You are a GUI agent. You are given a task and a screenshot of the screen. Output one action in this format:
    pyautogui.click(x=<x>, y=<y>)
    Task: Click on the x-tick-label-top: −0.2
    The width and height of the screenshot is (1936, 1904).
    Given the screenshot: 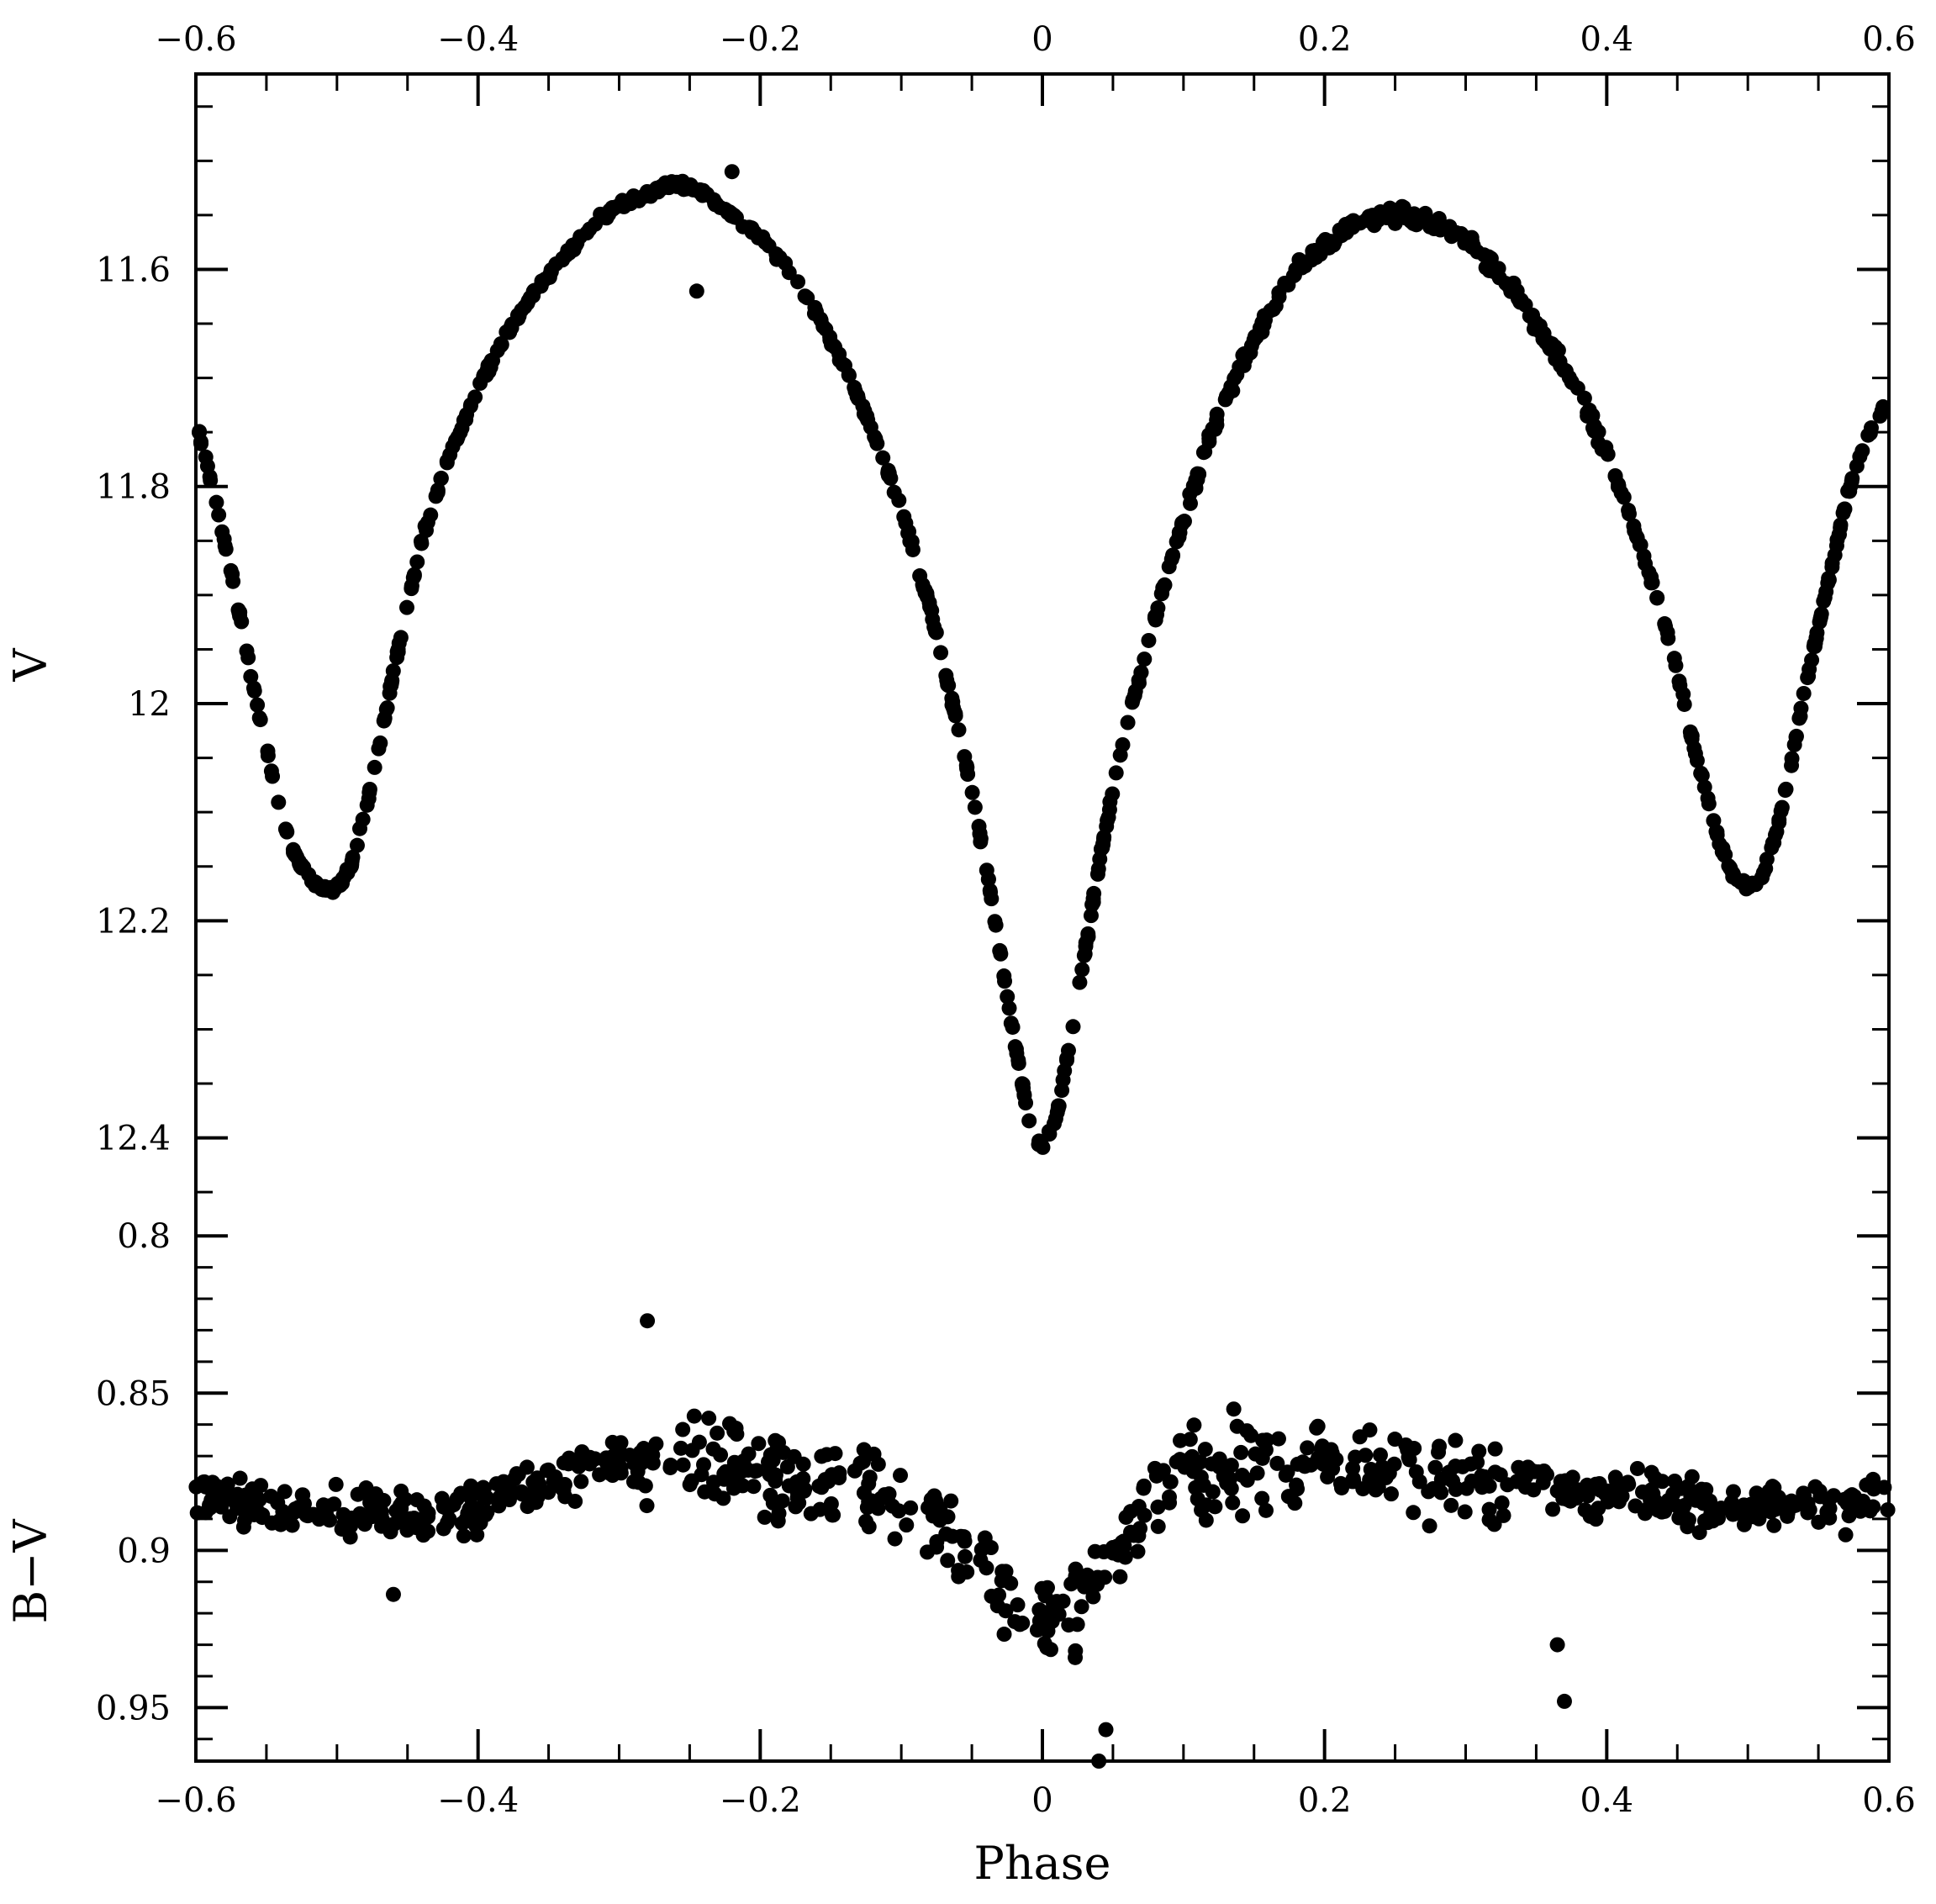 What is the action you would take?
    pyautogui.click(x=760, y=39)
    